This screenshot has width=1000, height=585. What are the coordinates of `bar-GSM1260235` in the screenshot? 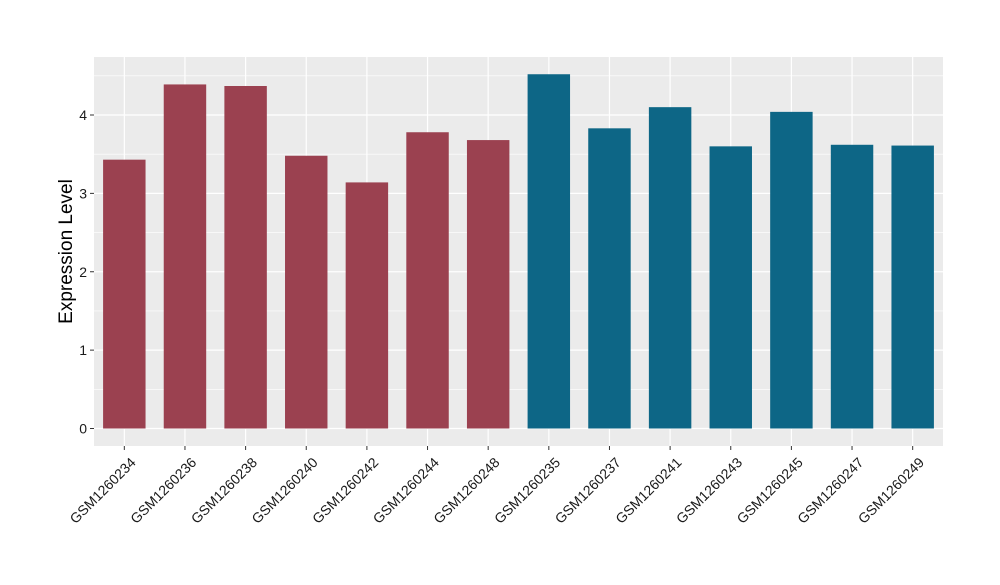 It's located at (549, 251).